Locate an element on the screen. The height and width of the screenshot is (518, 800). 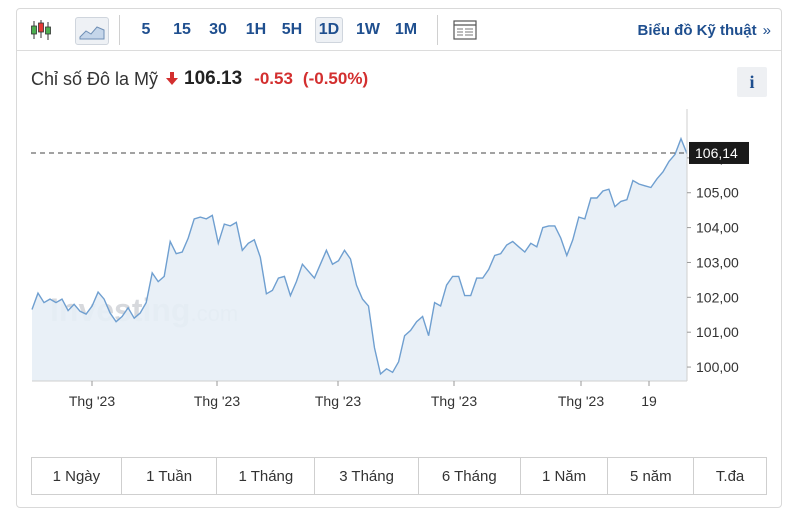
chart-toolbar: 5 15 30 1H 5H 1D 1W 1M Biểu đồ Kỹ thuật » is located at coordinates (399, 30).